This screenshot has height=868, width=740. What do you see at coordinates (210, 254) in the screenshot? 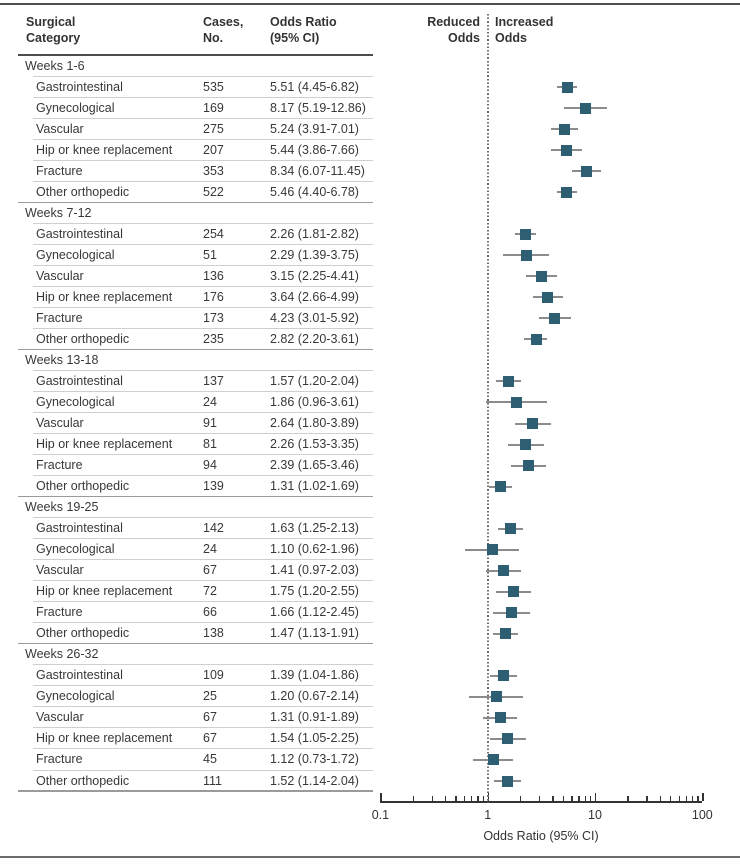
I see `cases-value: 51` at bounding box center [210, 254].